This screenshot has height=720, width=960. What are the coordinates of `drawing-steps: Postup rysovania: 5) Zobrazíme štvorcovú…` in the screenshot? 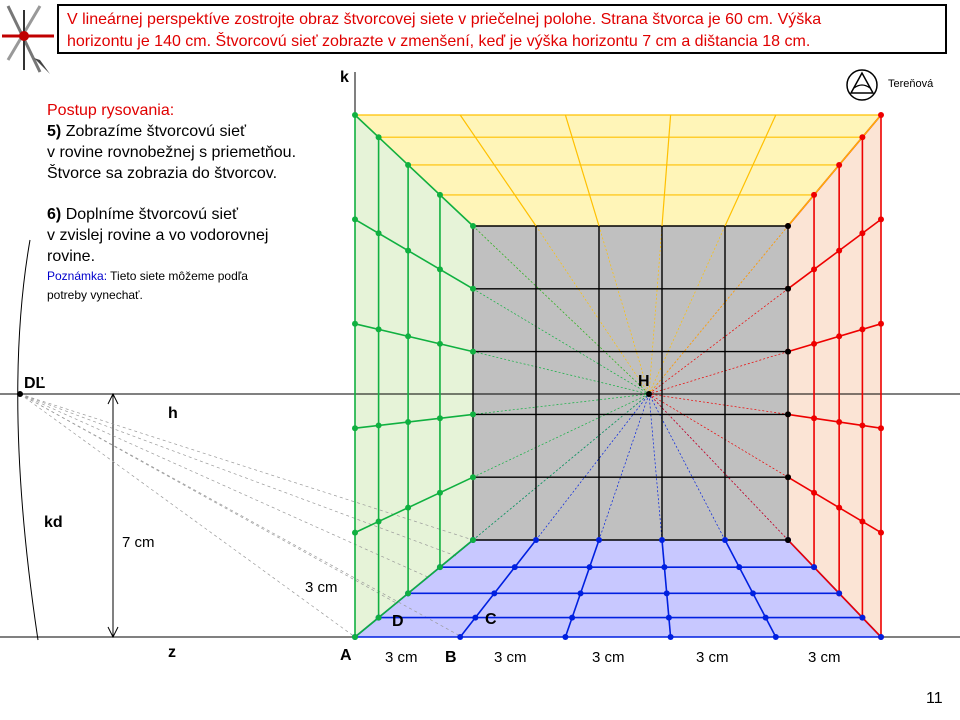 It's located at (197, 202).